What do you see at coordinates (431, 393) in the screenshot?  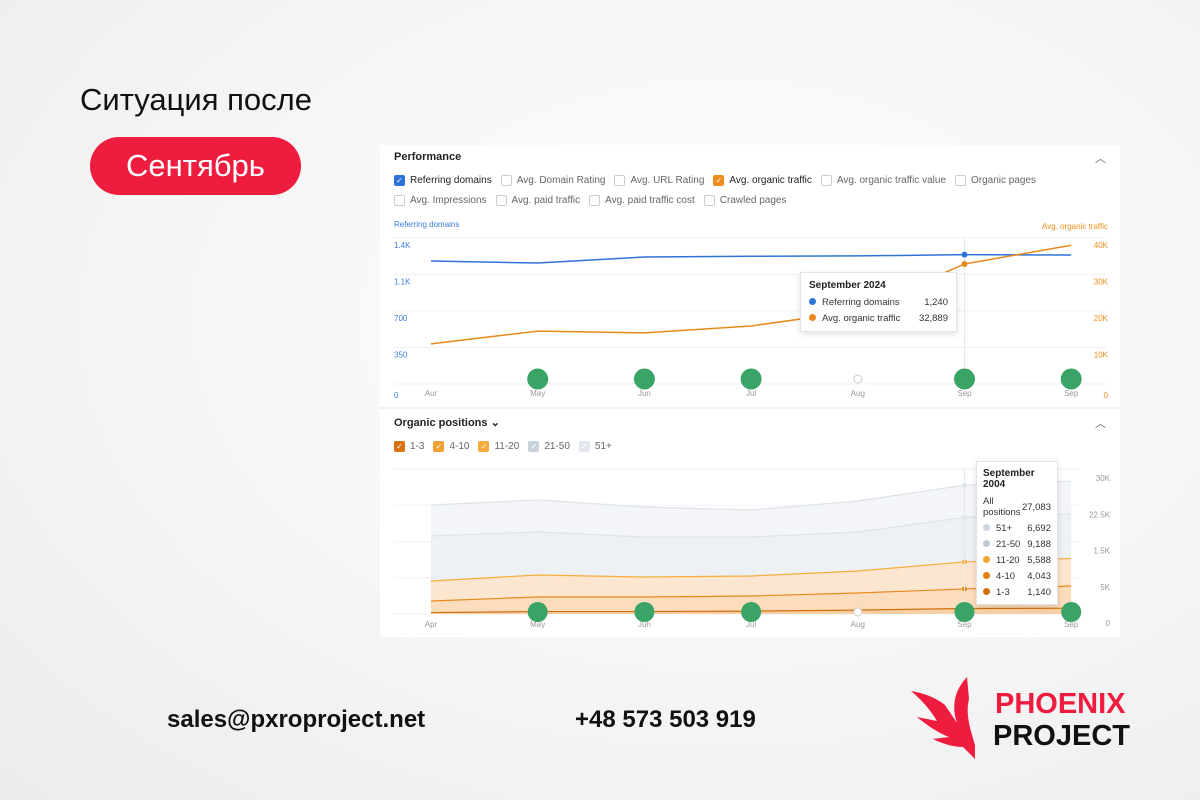 I see `x-tick-label: Aur` at bounding box center [431, 393].